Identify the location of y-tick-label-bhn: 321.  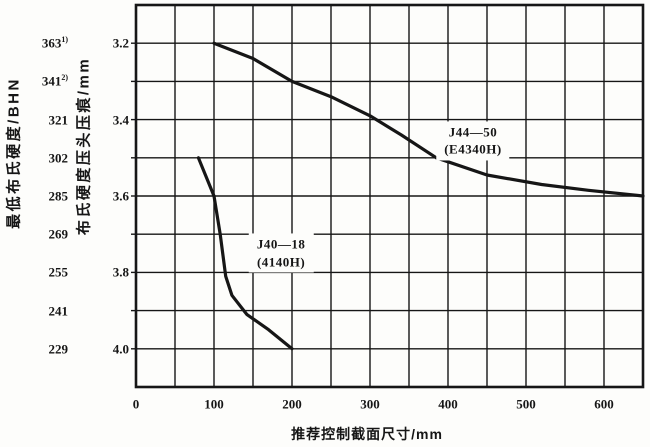
(58, 120).